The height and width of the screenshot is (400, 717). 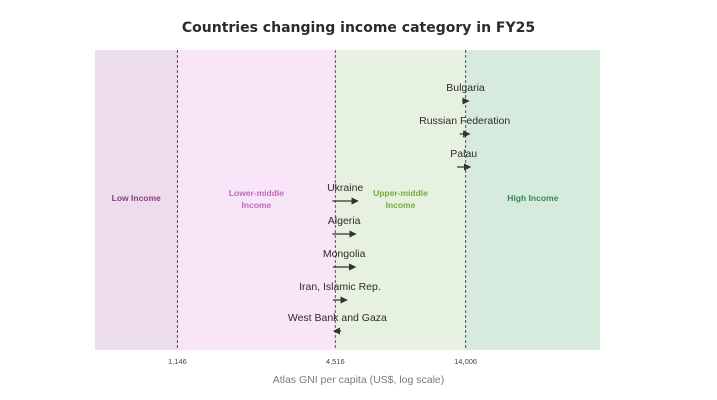 What do you see at coordinates (337, 318) in the screenshot?
I see `country-label-west-bank-and-gaza: West Bank and Gaza` at bounding box center [337, 318].